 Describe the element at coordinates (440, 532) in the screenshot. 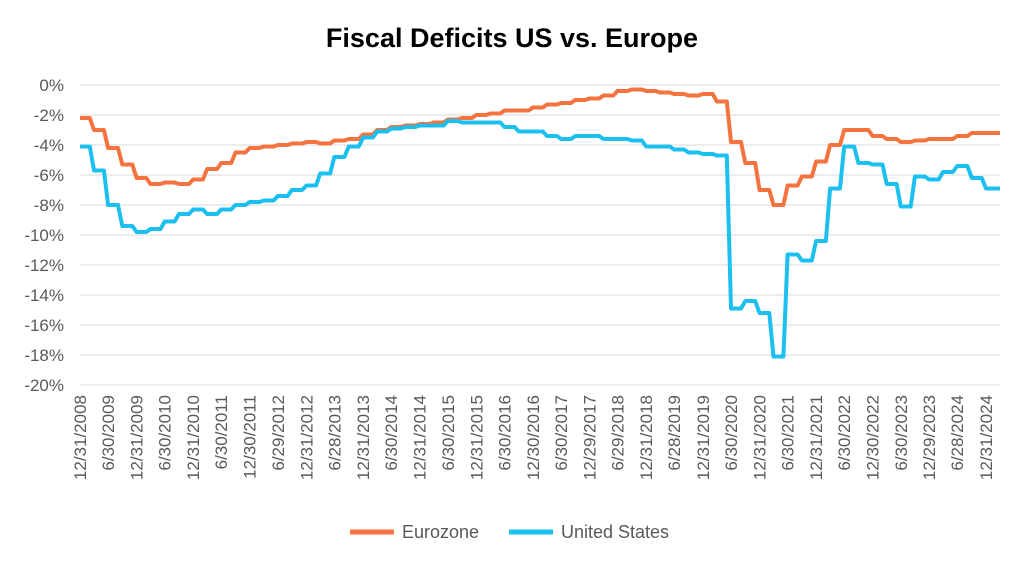

I see `legend-label-eurozone: Eurozone` at that location.